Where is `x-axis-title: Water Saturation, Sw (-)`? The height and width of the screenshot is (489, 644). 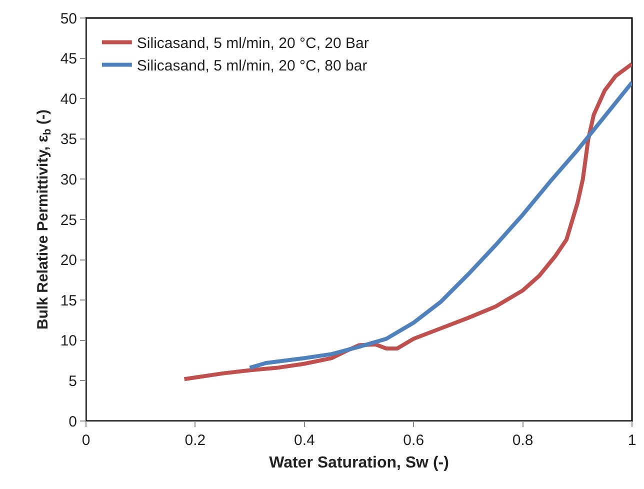
x-axis-title: Water Saturation, Sw (-) is located at coordinates (359, 463).